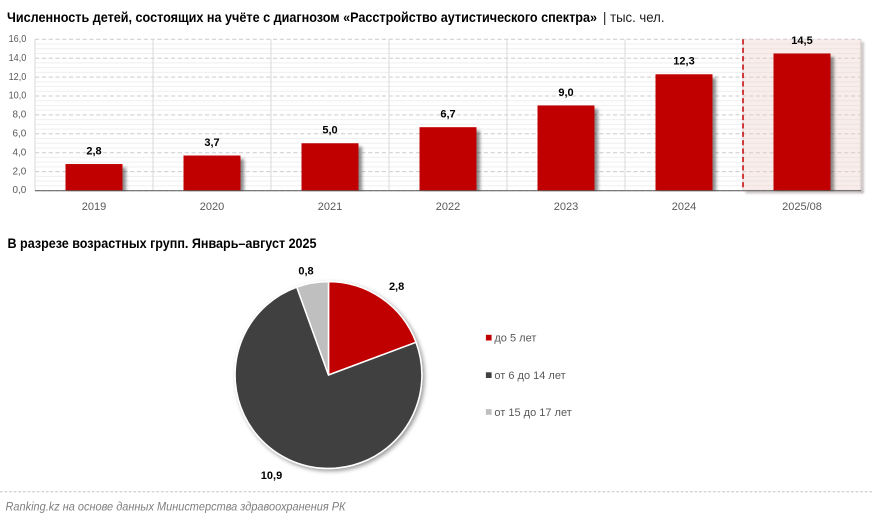 This screenshot has height=518, width=872. What do you see at coordinates (566, 207) in the screenshot?
I see `svg-text: 2023` at bounding box center [566, 207].